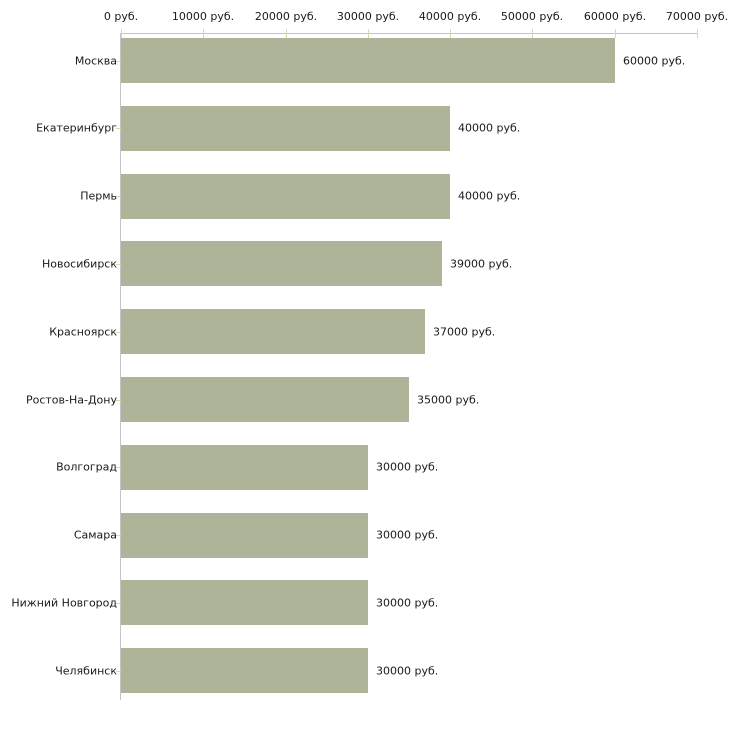 The height and width of the screenshot is (730, 730). I want to click on category-label: Волгоград, so click(86, 467).